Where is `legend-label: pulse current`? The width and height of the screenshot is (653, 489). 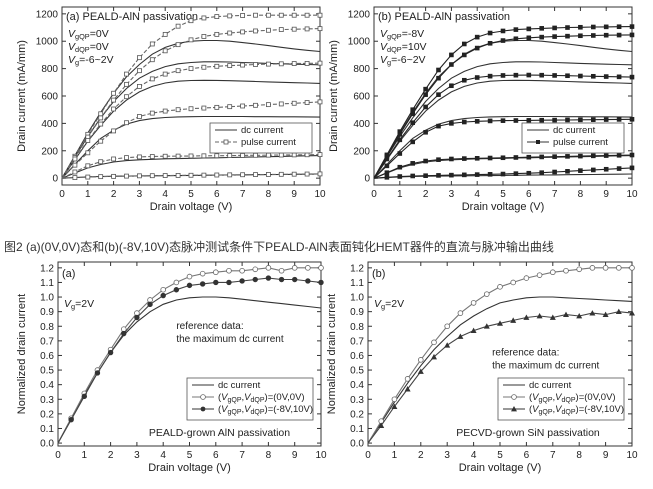
legend-label: pulse current is located at coordinates (268, 142).